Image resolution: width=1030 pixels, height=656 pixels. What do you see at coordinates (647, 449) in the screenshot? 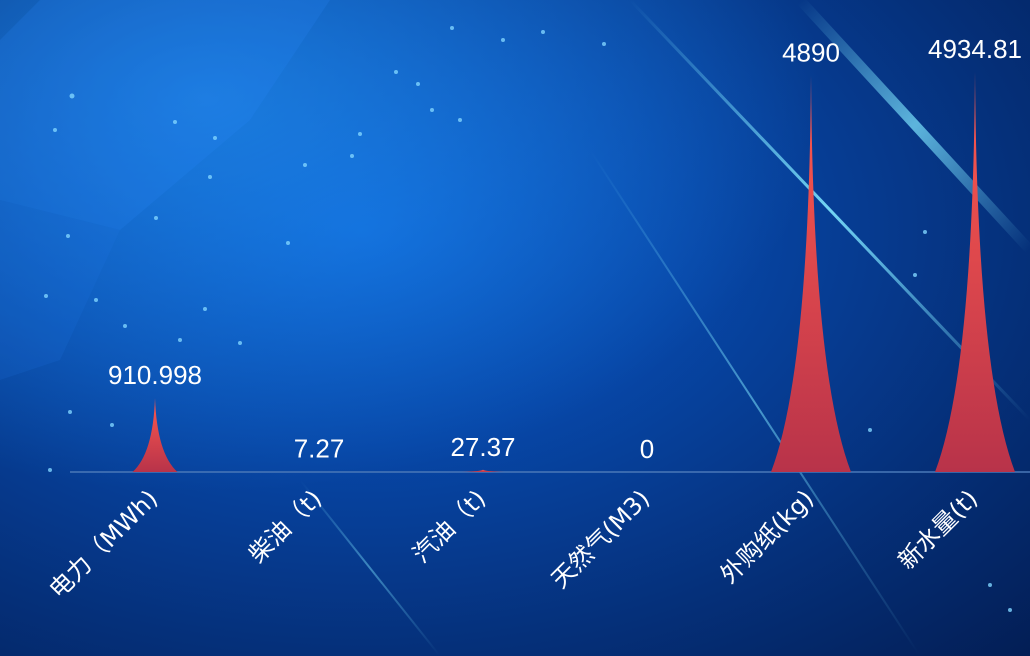
I see `value-label-3: 0` at bounding box center [647, 449].